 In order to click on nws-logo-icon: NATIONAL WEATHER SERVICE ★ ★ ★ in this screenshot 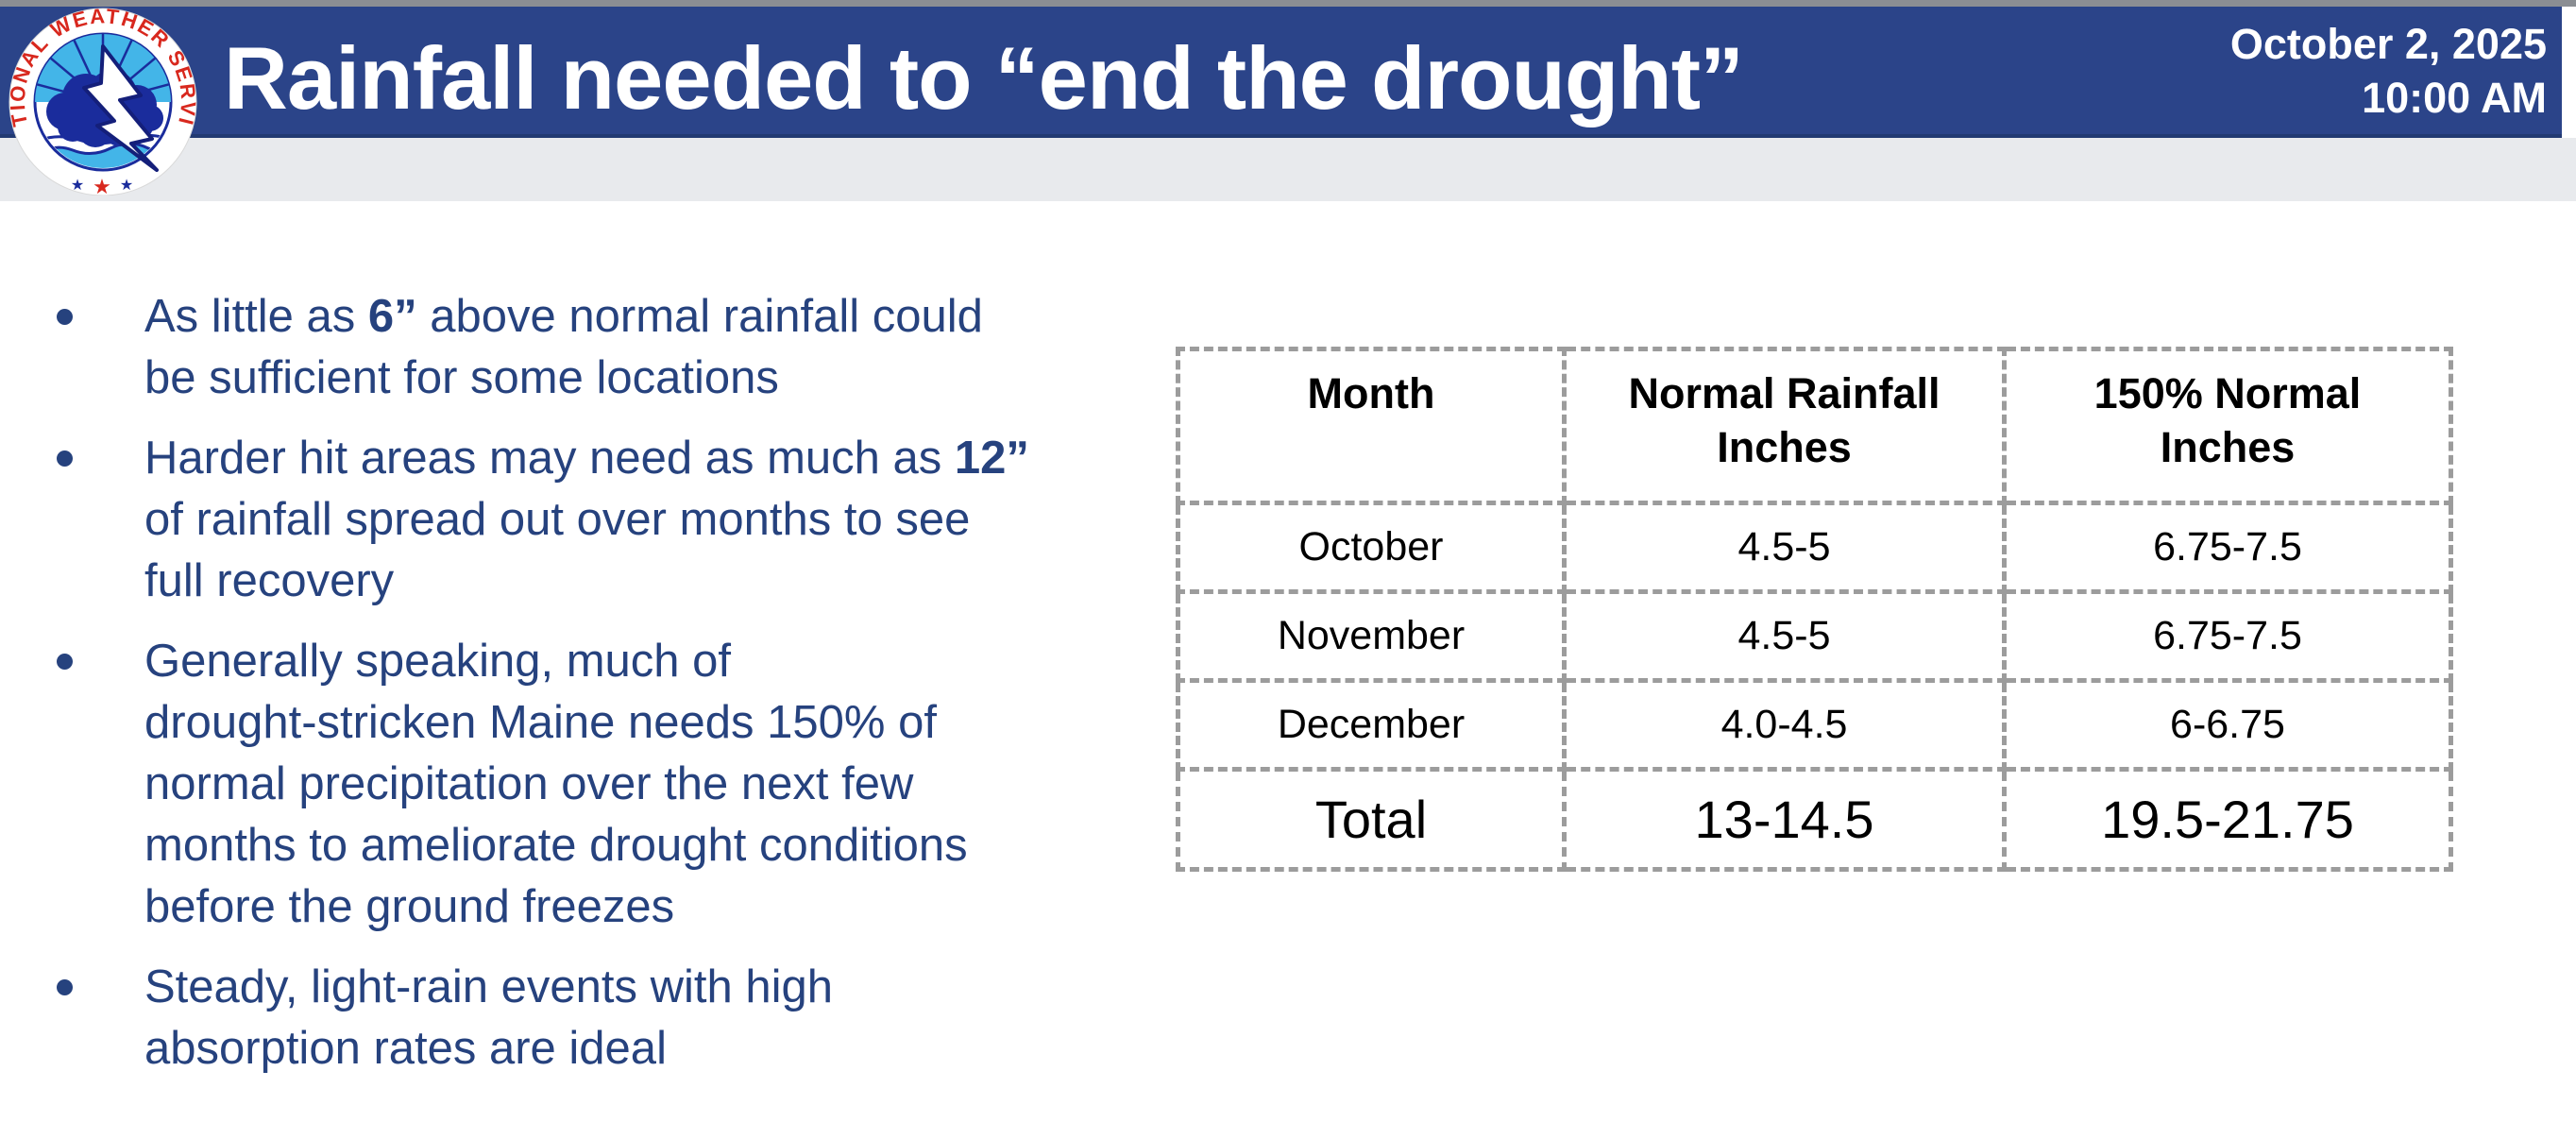, I will do `click(103, 100)`.